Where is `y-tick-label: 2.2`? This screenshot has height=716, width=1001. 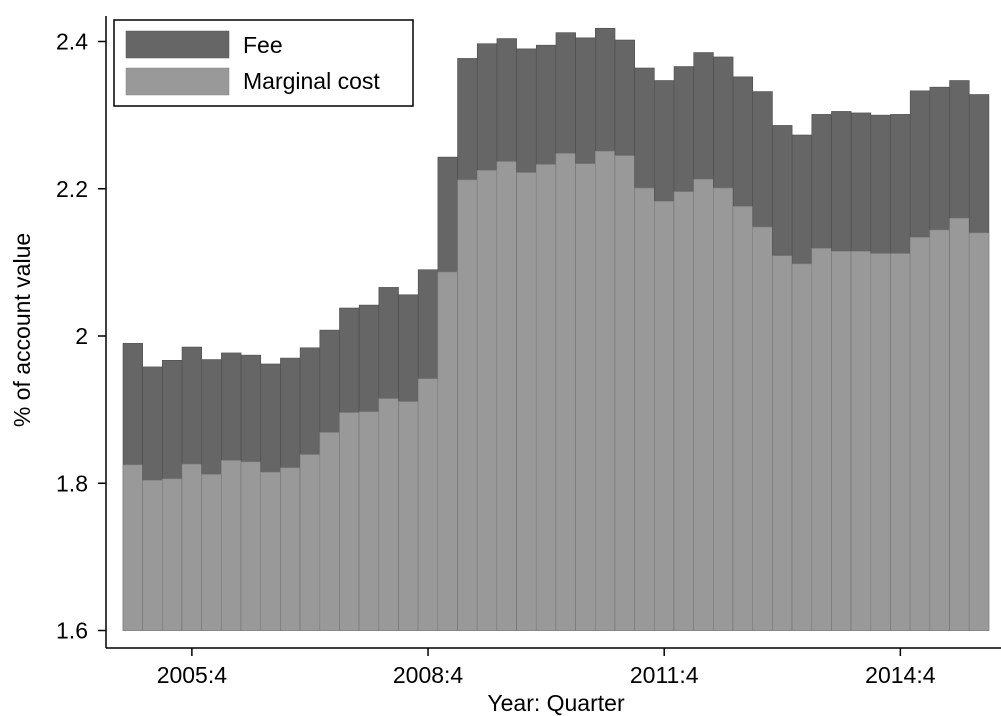
y-tick-label: 2.2 is located at coordinates (72, 189).